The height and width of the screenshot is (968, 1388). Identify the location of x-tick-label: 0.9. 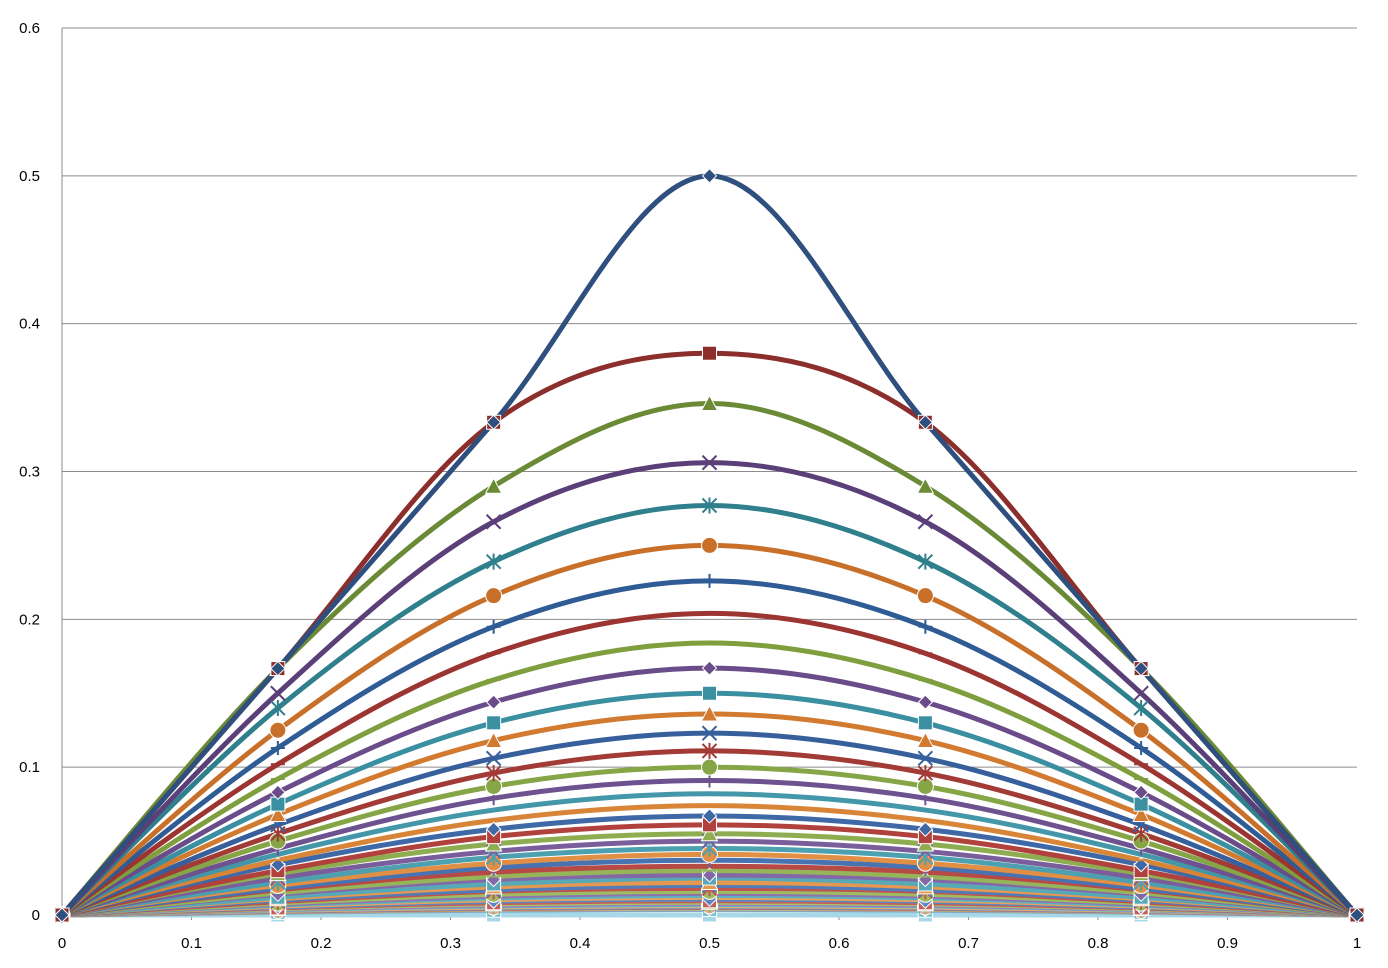
(1227, 943).